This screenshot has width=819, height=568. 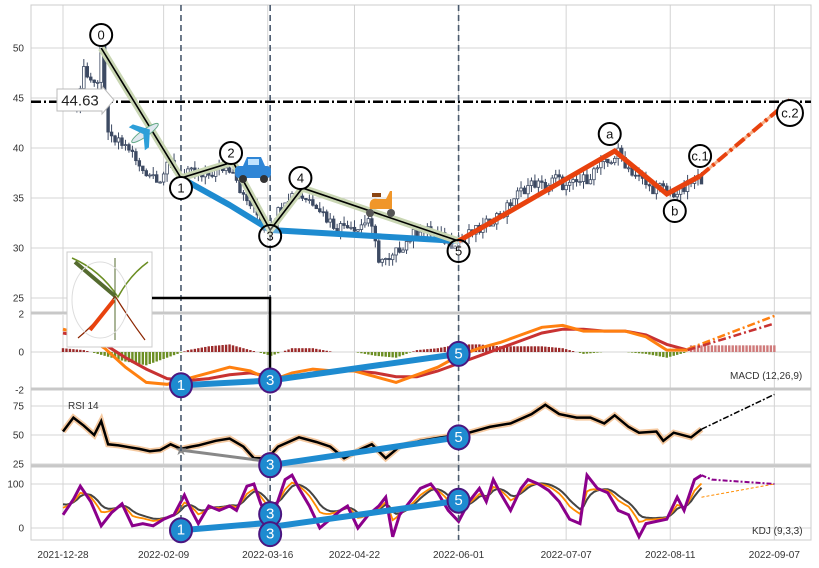 What do you see at coordinates (738, 479) in the screenshot?
I see `kdj-projection` at bounding box center [738, 479].